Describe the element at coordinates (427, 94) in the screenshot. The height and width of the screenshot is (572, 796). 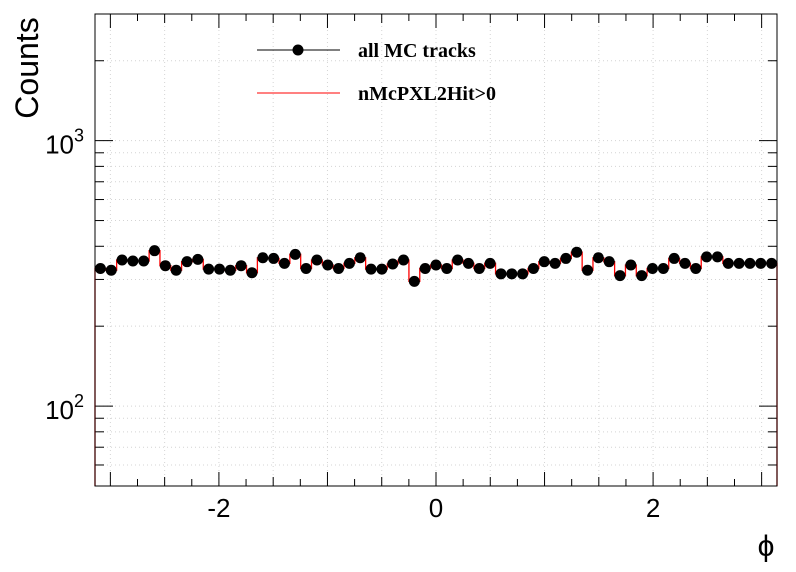
I see `legend-label-pxl2: nMcPXL2Hit>0` at that location.